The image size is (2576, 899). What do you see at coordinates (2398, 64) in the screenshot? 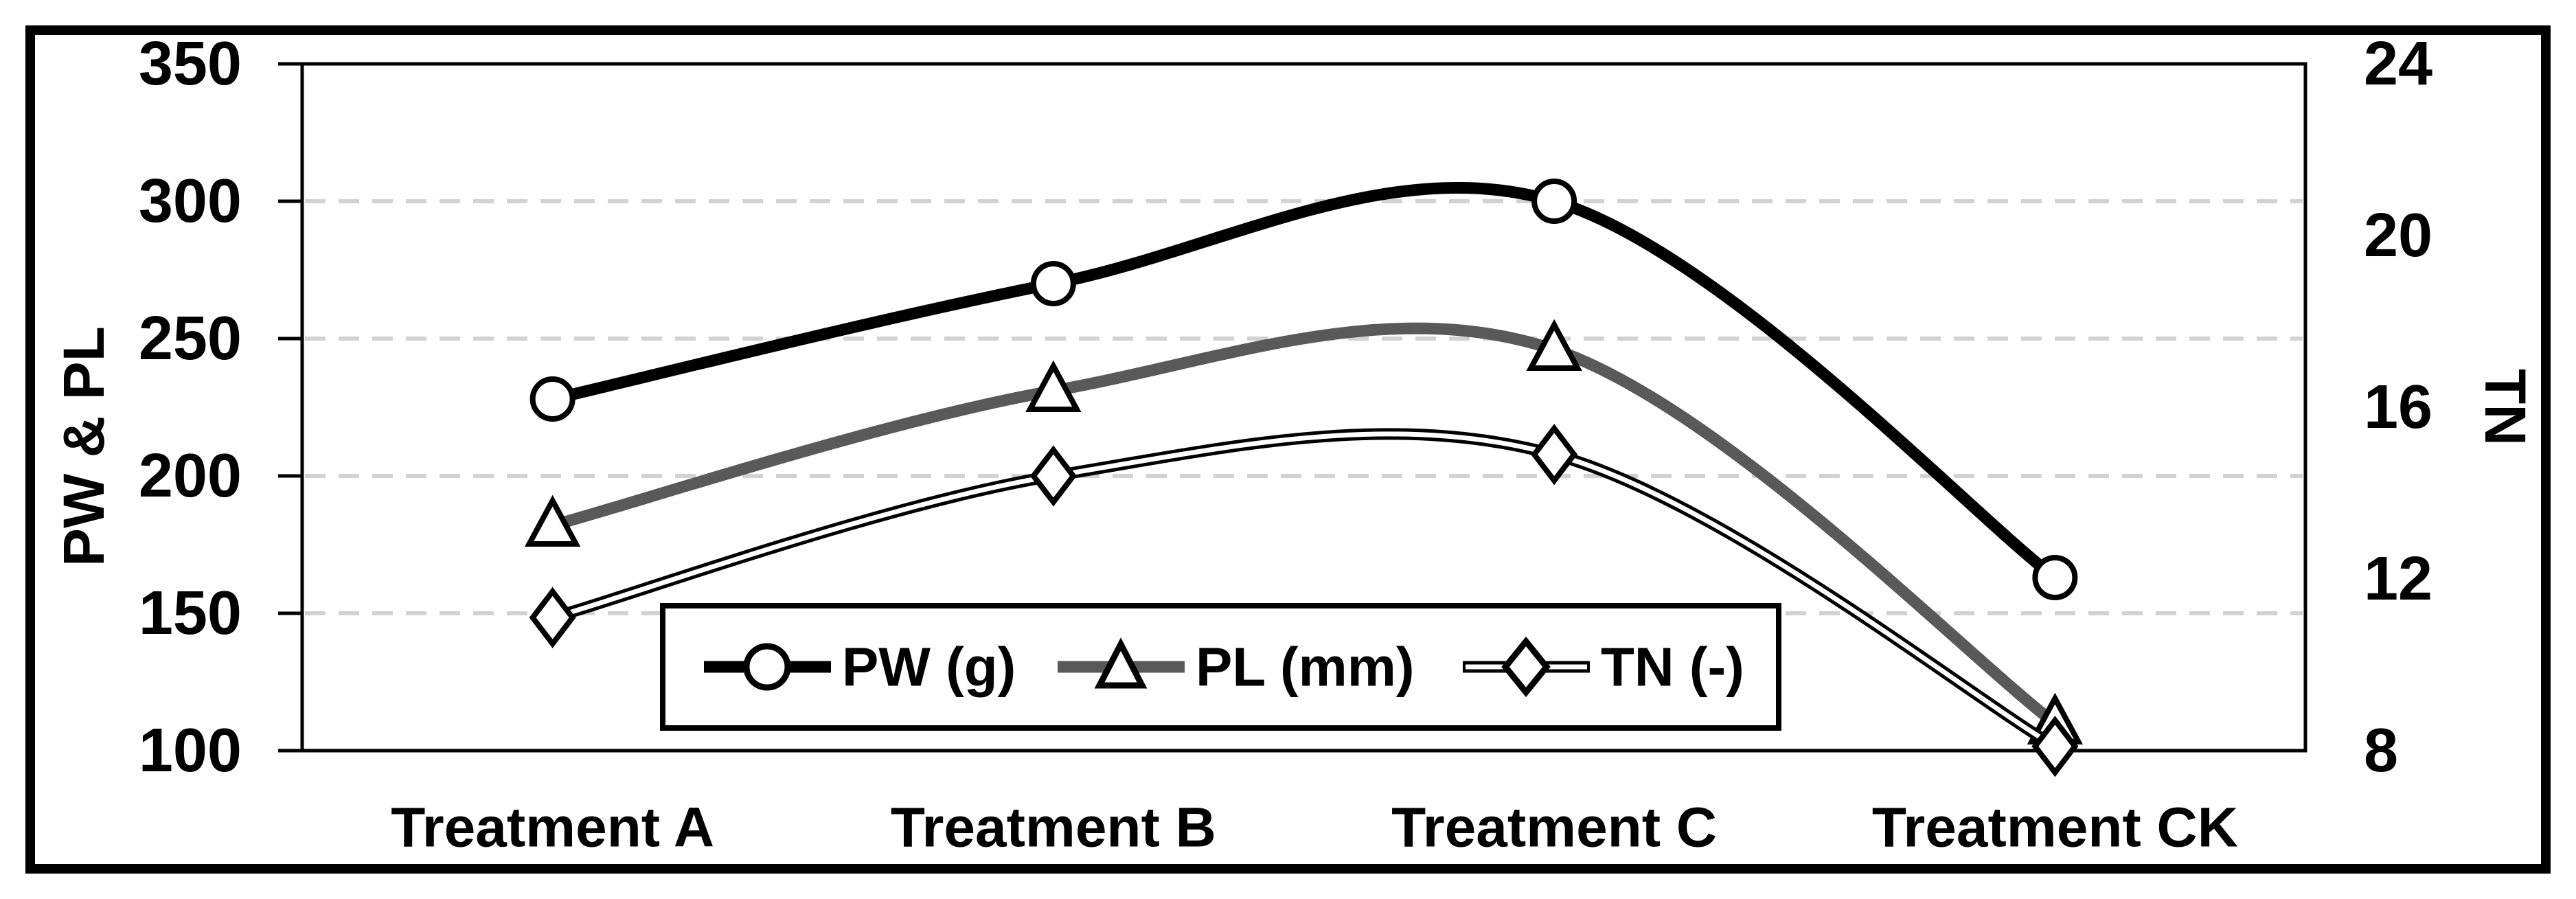
I see `right-axis-tick-label: 24` at bounding box center [2398, 64].